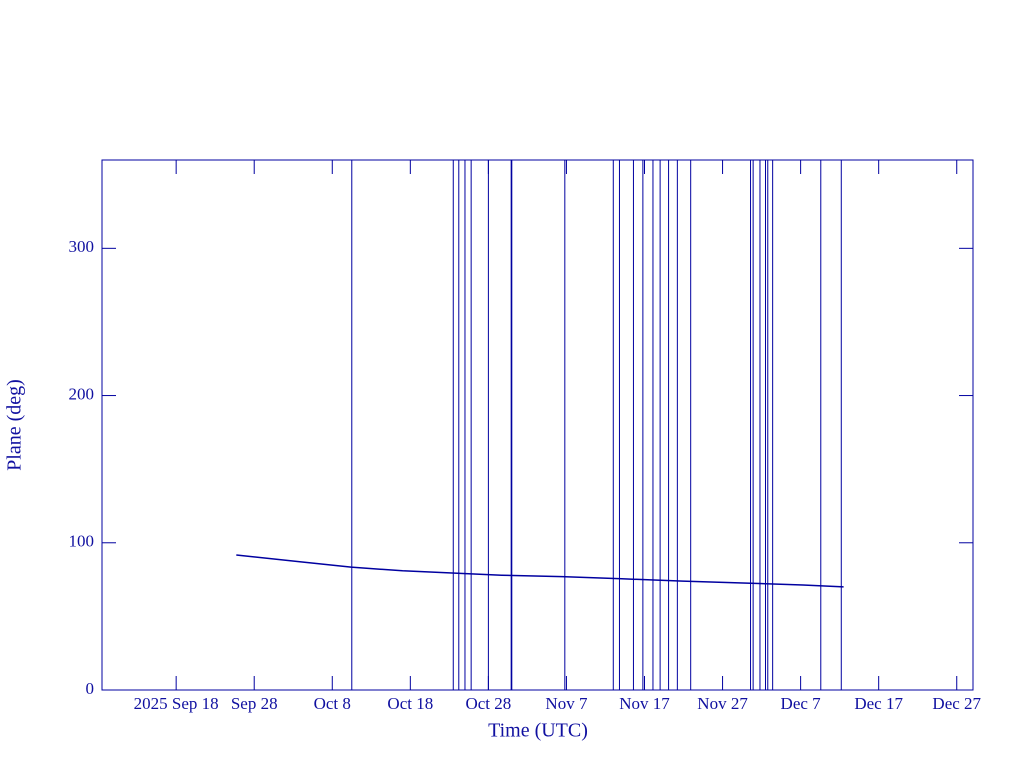 Image resolution: width=1024 pixels, height=768 pixels. Describe the element at coordinates (15, 425) in the screenshot. I see `y-axis-title: Plane (deg)` at that location.